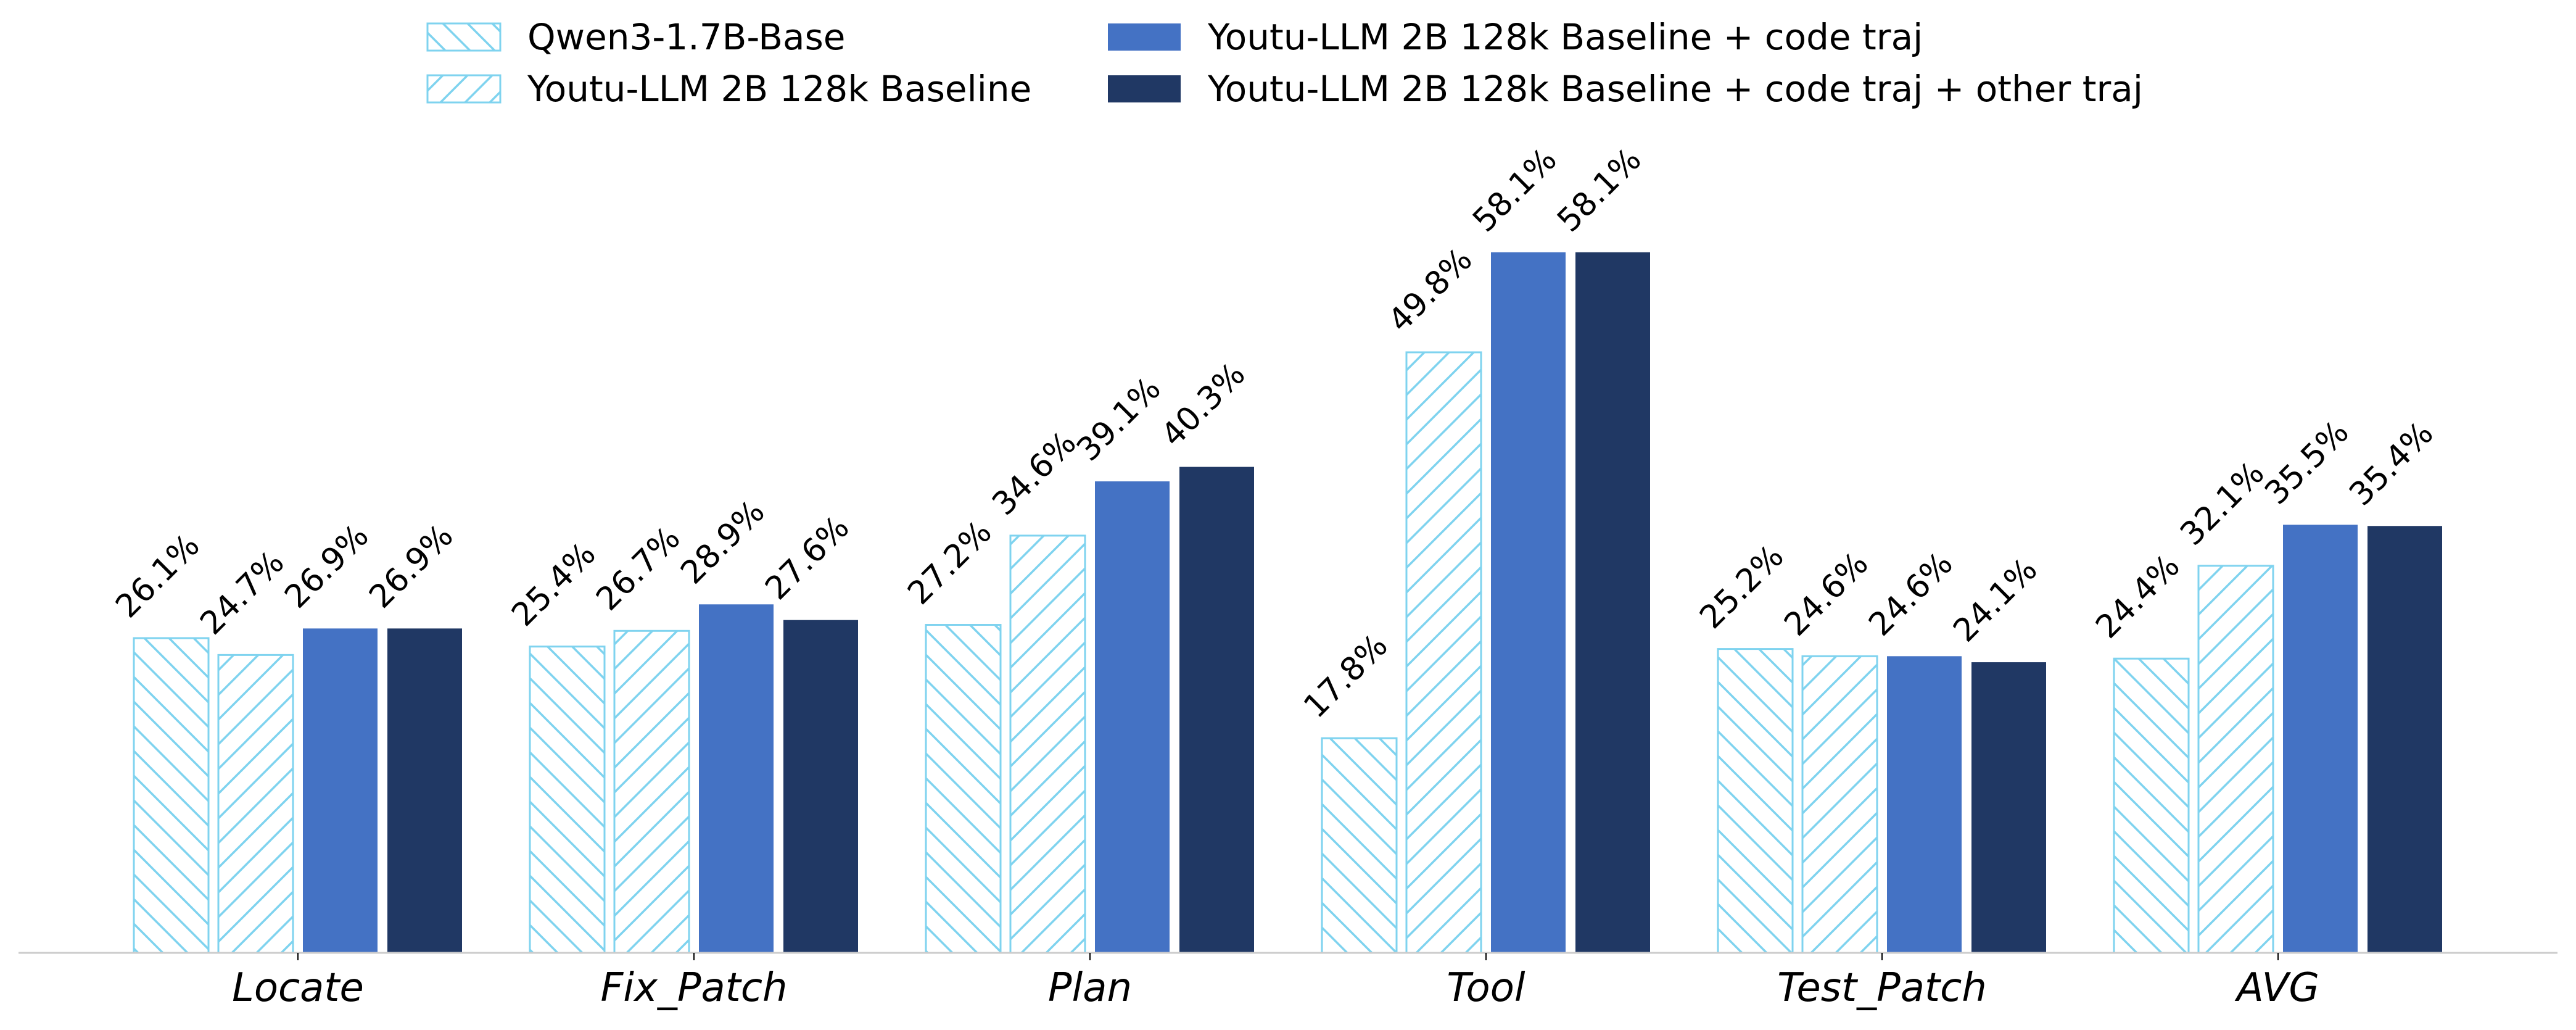 This screenshot has height=1030, width=2576. What do you see at coordinates (1430, 290) in the screenshot?
I see `data-label-tool-series-2: 49.8%` at bounding box center [1430, 290].